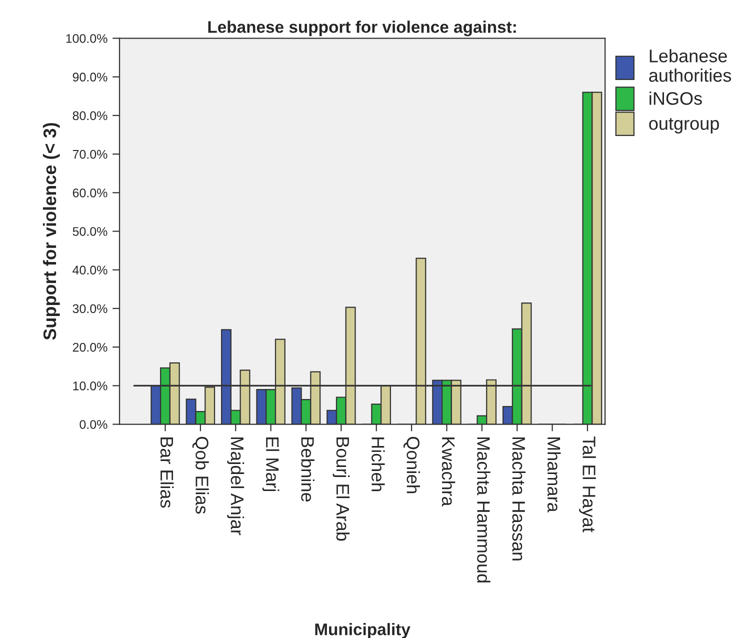 Image resolution: width=747 pixels, height=638 pixels. Describe the element at coordinates (341, 489) in the screenshot. I see `x-tick-label: Bourj El Arab` at that location.